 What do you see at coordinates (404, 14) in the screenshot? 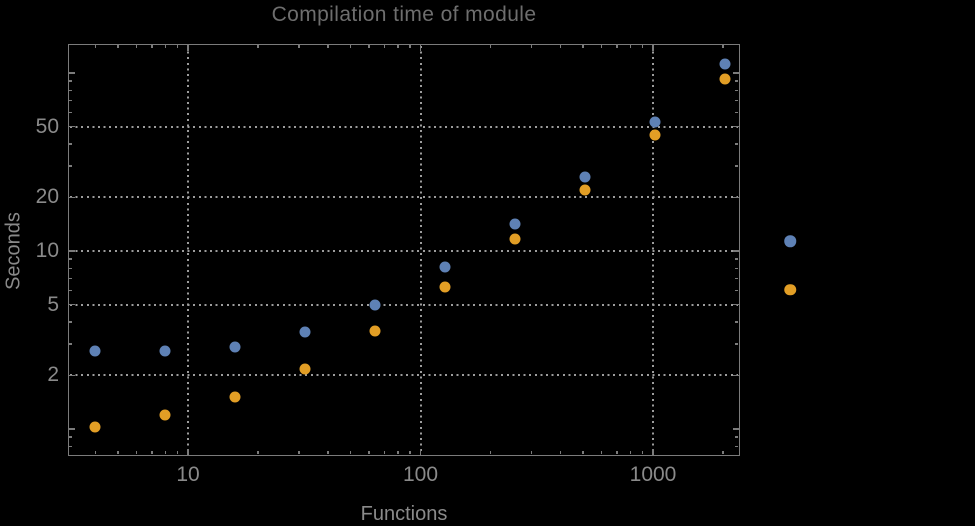
I see `chart-title: Compilation time of module` at bounding box center [404, 14].